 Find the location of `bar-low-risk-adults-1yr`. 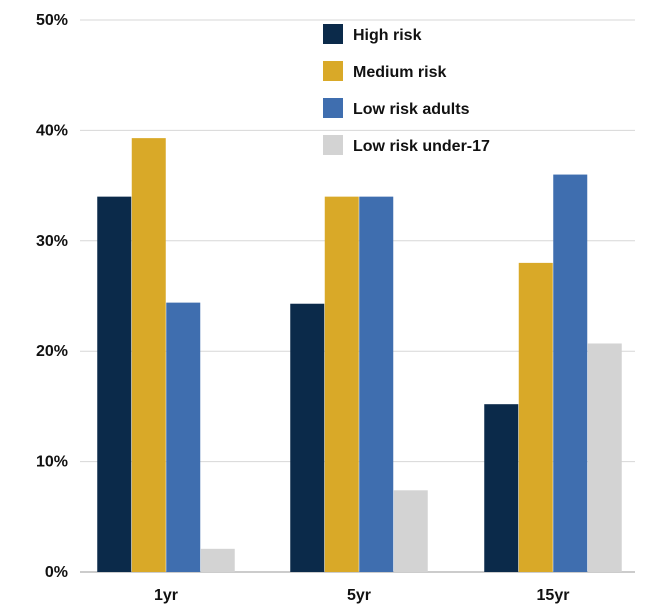

bar-low-risk-adults-1yr is located at coordinates (183, 437).